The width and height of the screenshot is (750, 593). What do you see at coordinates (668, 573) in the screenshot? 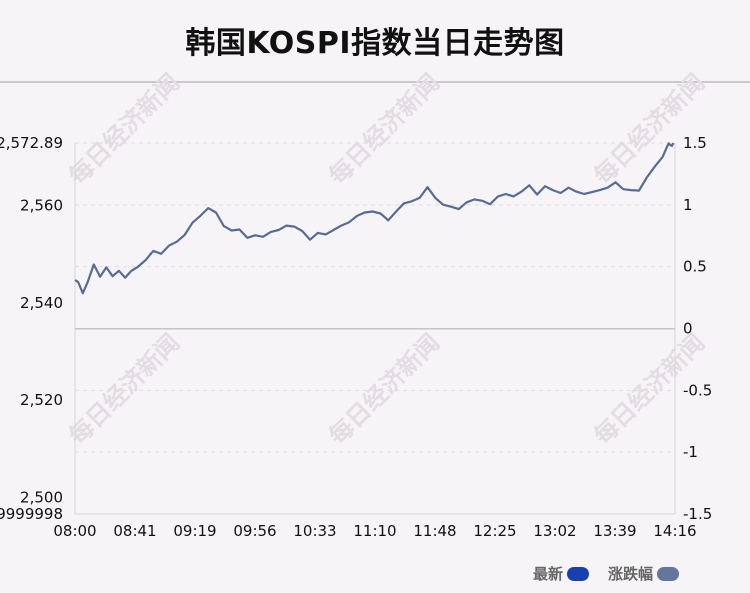
I see `legend-change-swatch` at bounding box center [668, 573].